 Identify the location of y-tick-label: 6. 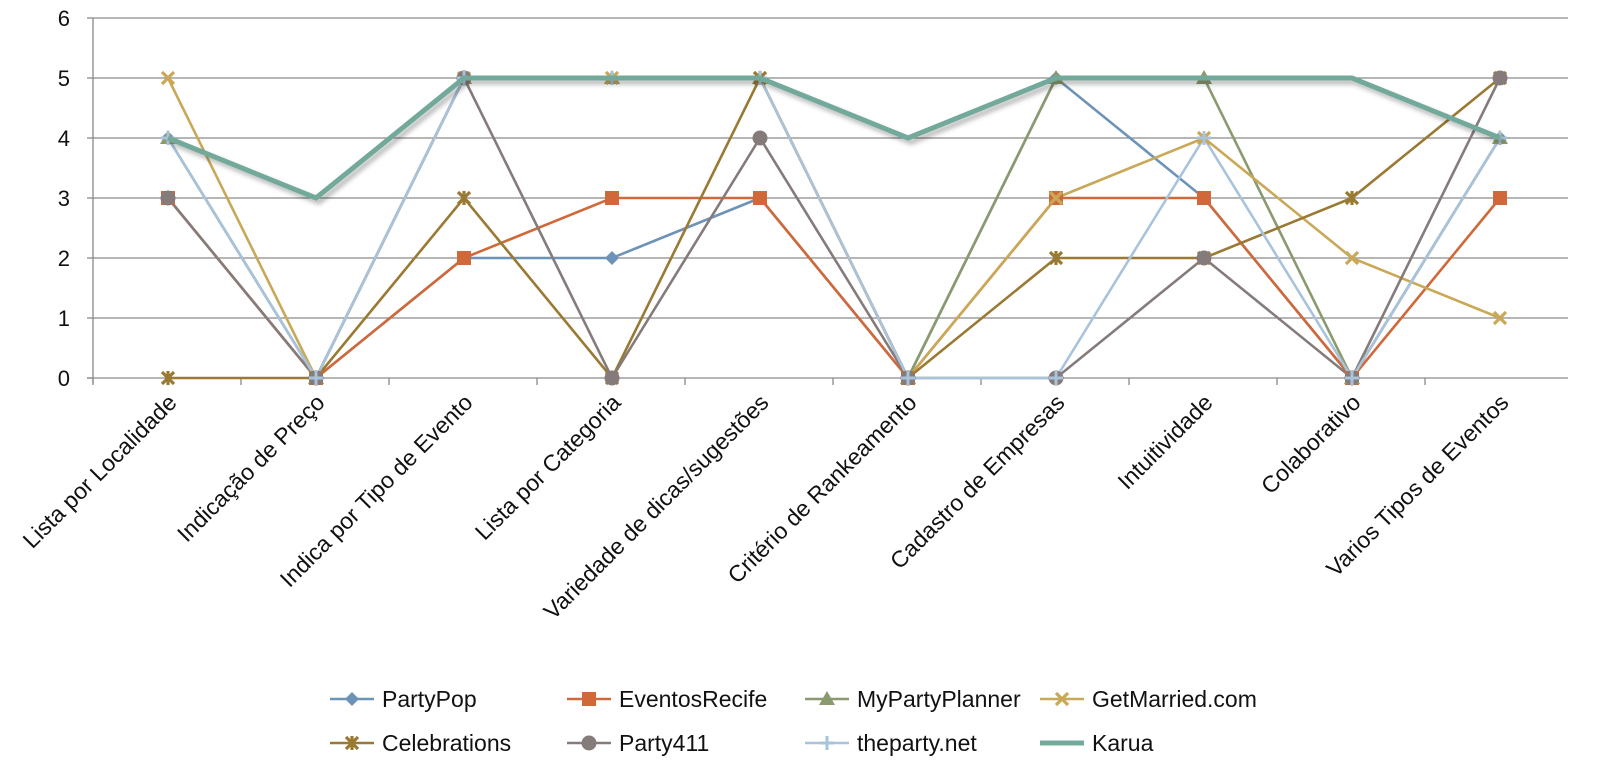
(64, 18).